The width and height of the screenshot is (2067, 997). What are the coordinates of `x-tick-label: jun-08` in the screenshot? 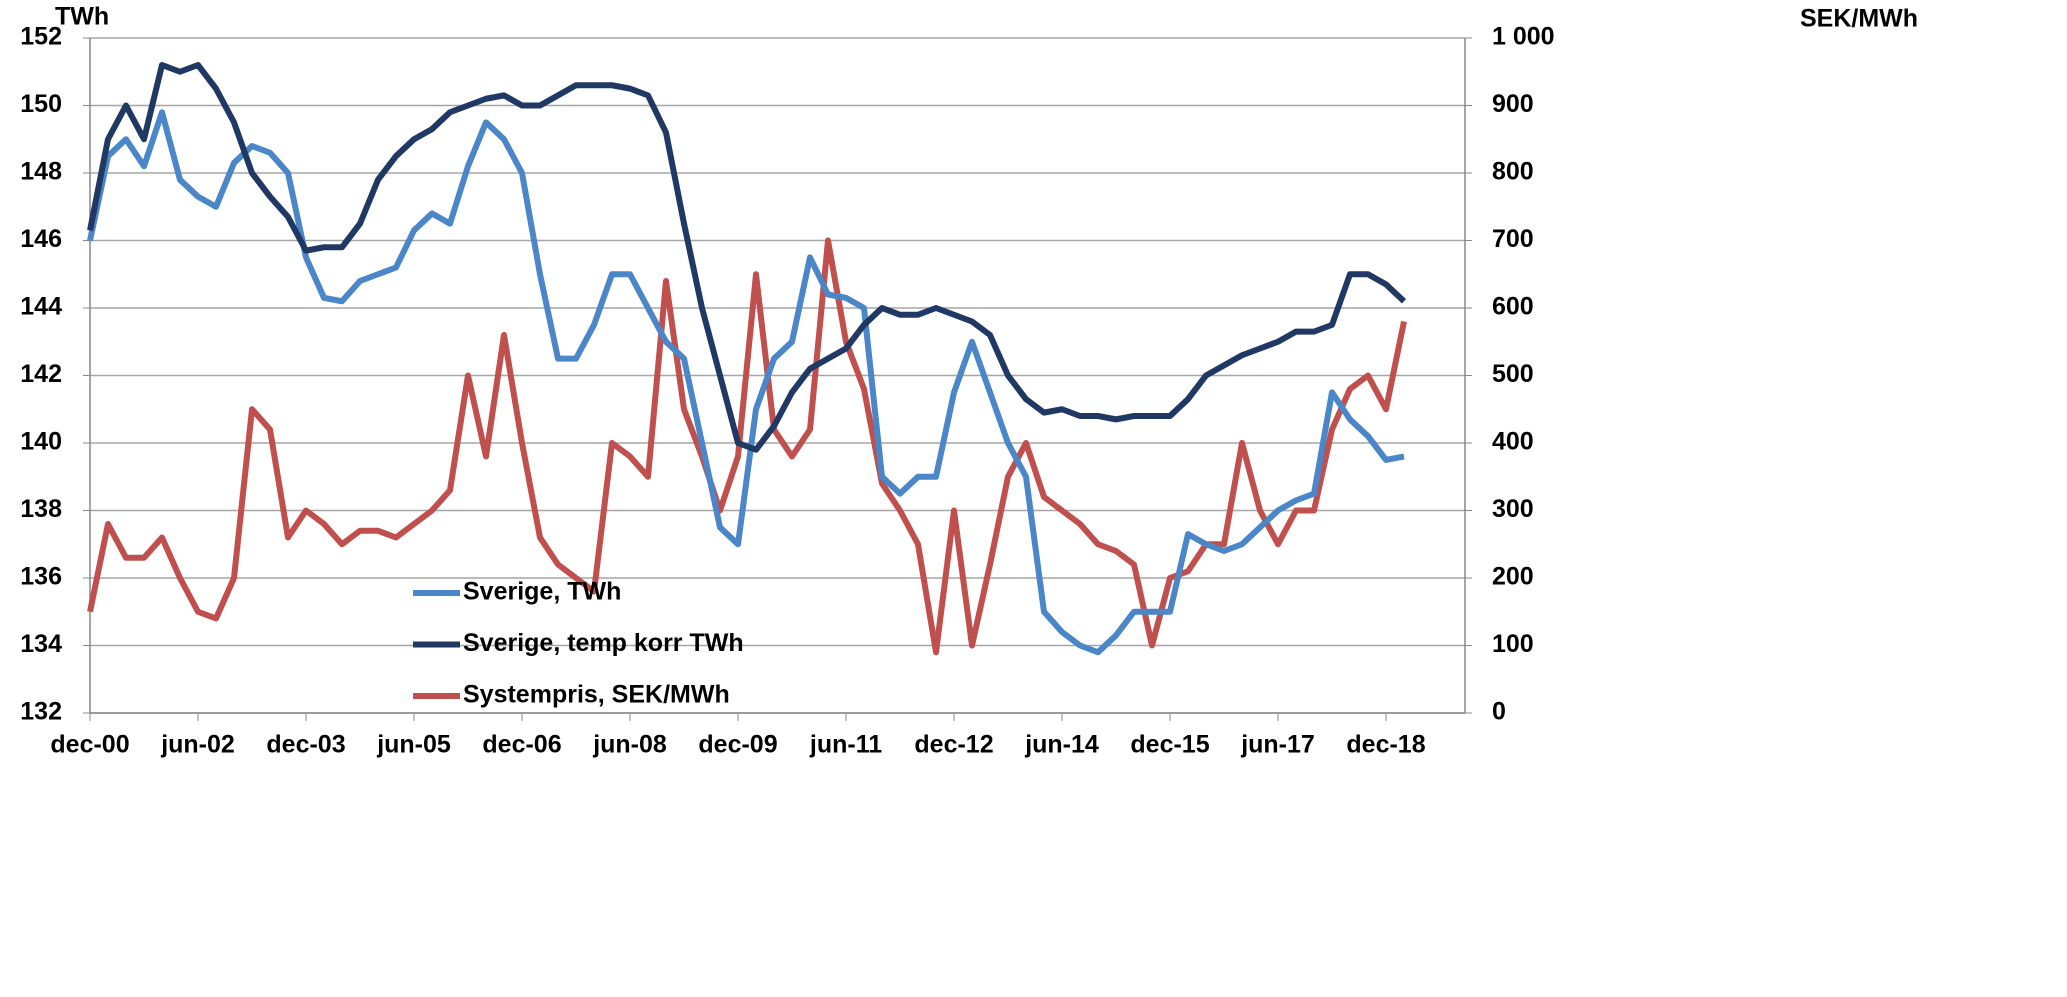 It's located at (629, 745).